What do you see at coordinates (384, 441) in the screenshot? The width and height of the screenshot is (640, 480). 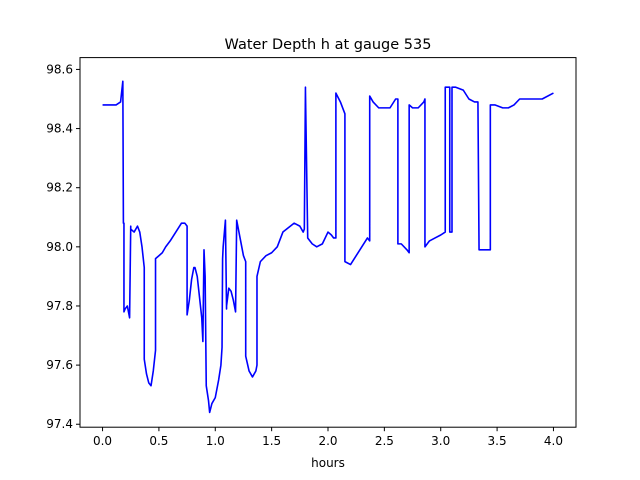 I see `x-tick-label: 2.5` at bounding box center [384, 441].